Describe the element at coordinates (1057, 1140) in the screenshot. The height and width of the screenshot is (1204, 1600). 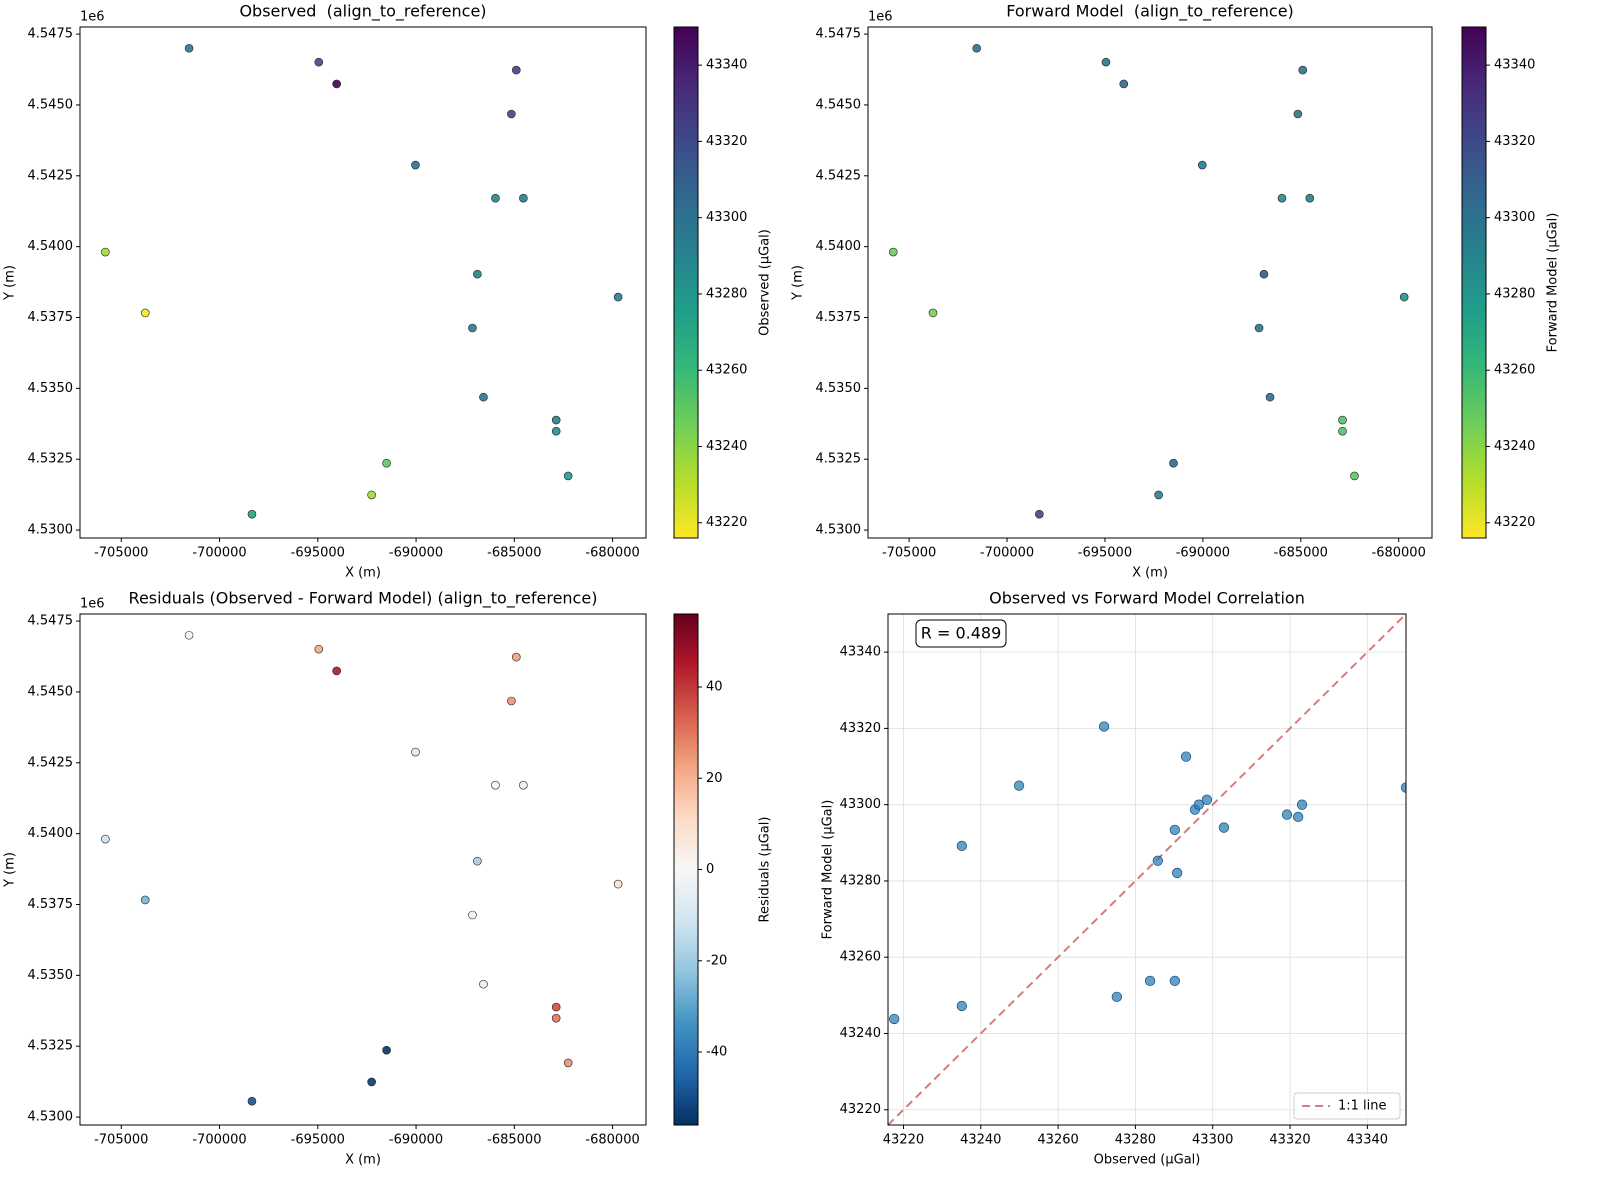
I see `x-tick-label: 43260` at that location.